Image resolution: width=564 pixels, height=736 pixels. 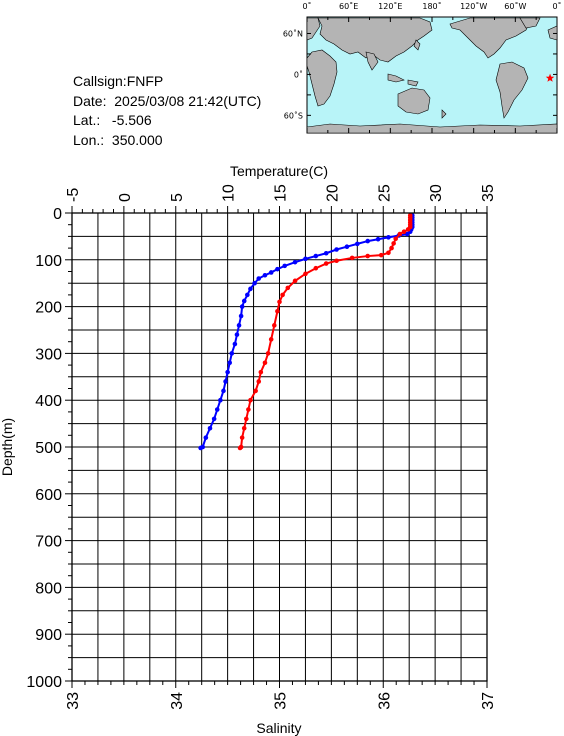 I want to click on depth-tick-label: 100, so click(x=48, y=261).